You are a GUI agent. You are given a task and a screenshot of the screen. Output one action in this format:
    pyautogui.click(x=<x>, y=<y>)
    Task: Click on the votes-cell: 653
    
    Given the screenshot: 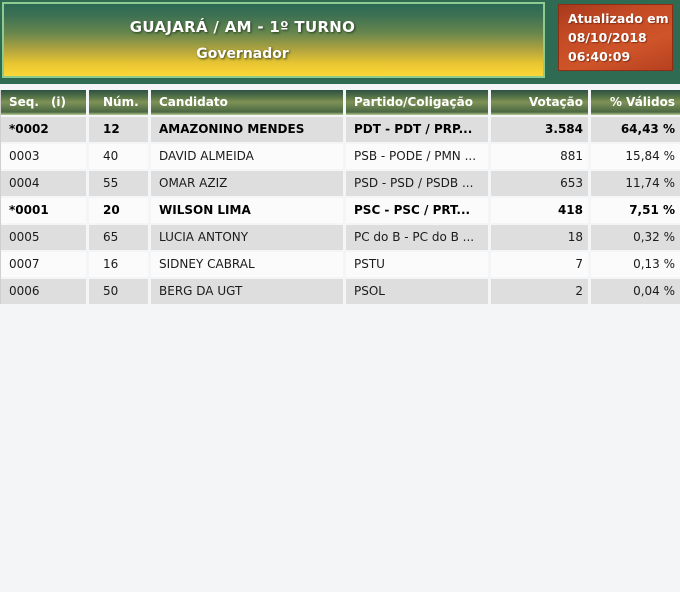 What is the action you would take?
    pyautogui.click(x=539, y=183)
    